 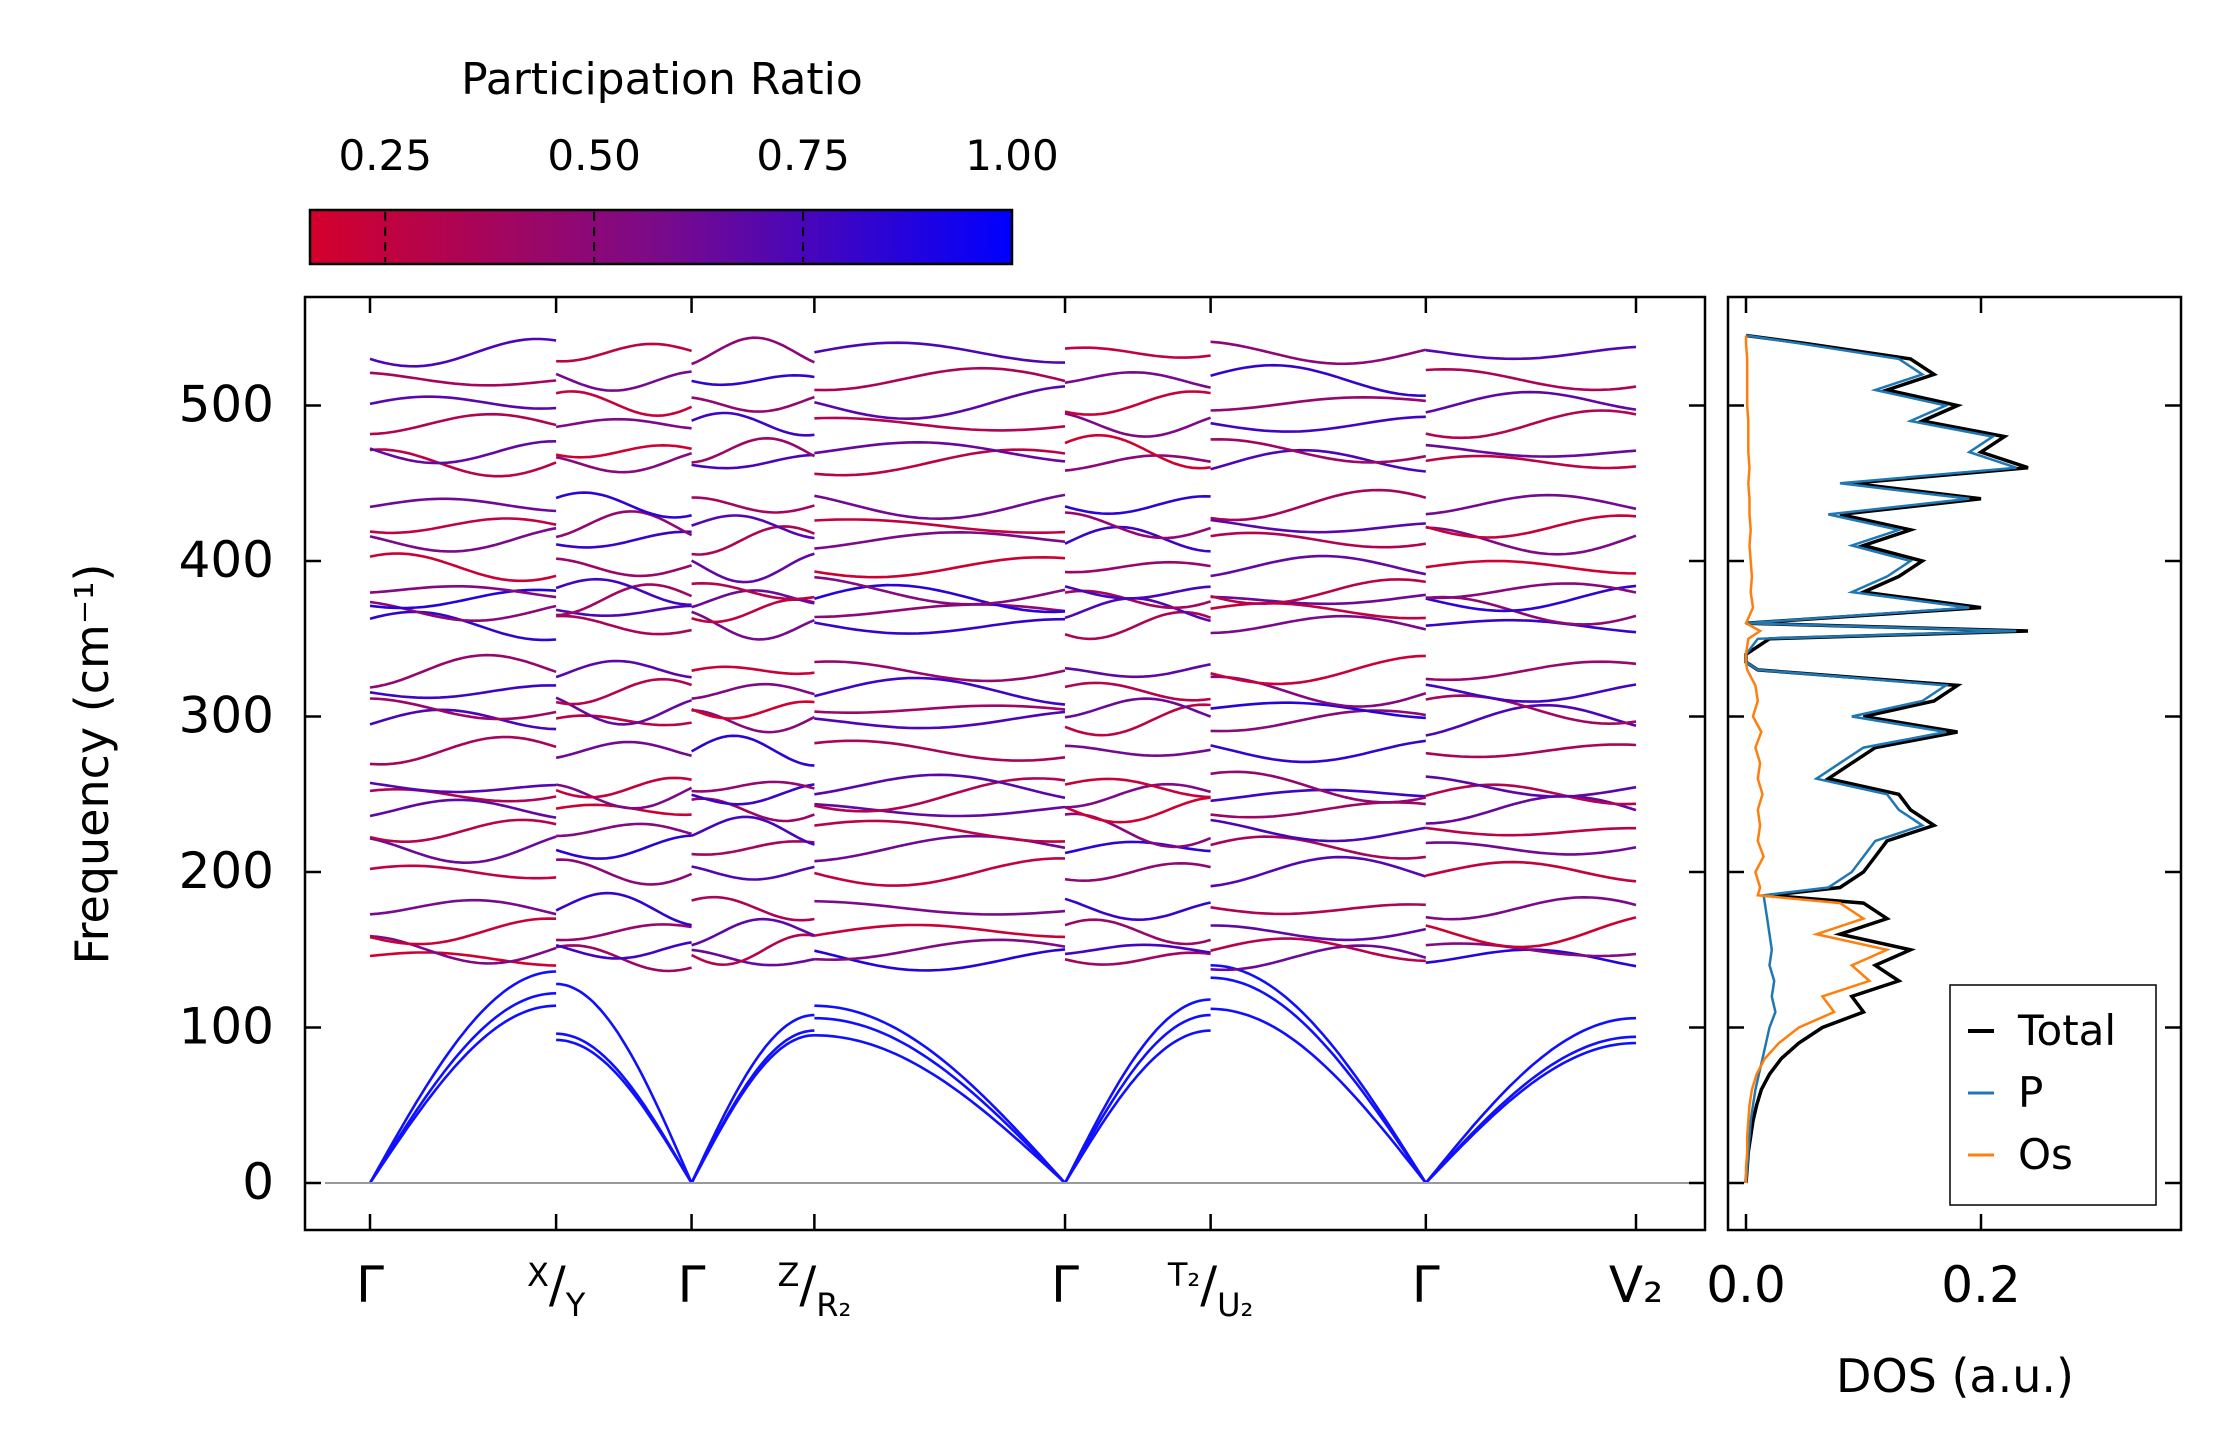 I want to click on dos-y-ticks, so click(x=1954, y=794).